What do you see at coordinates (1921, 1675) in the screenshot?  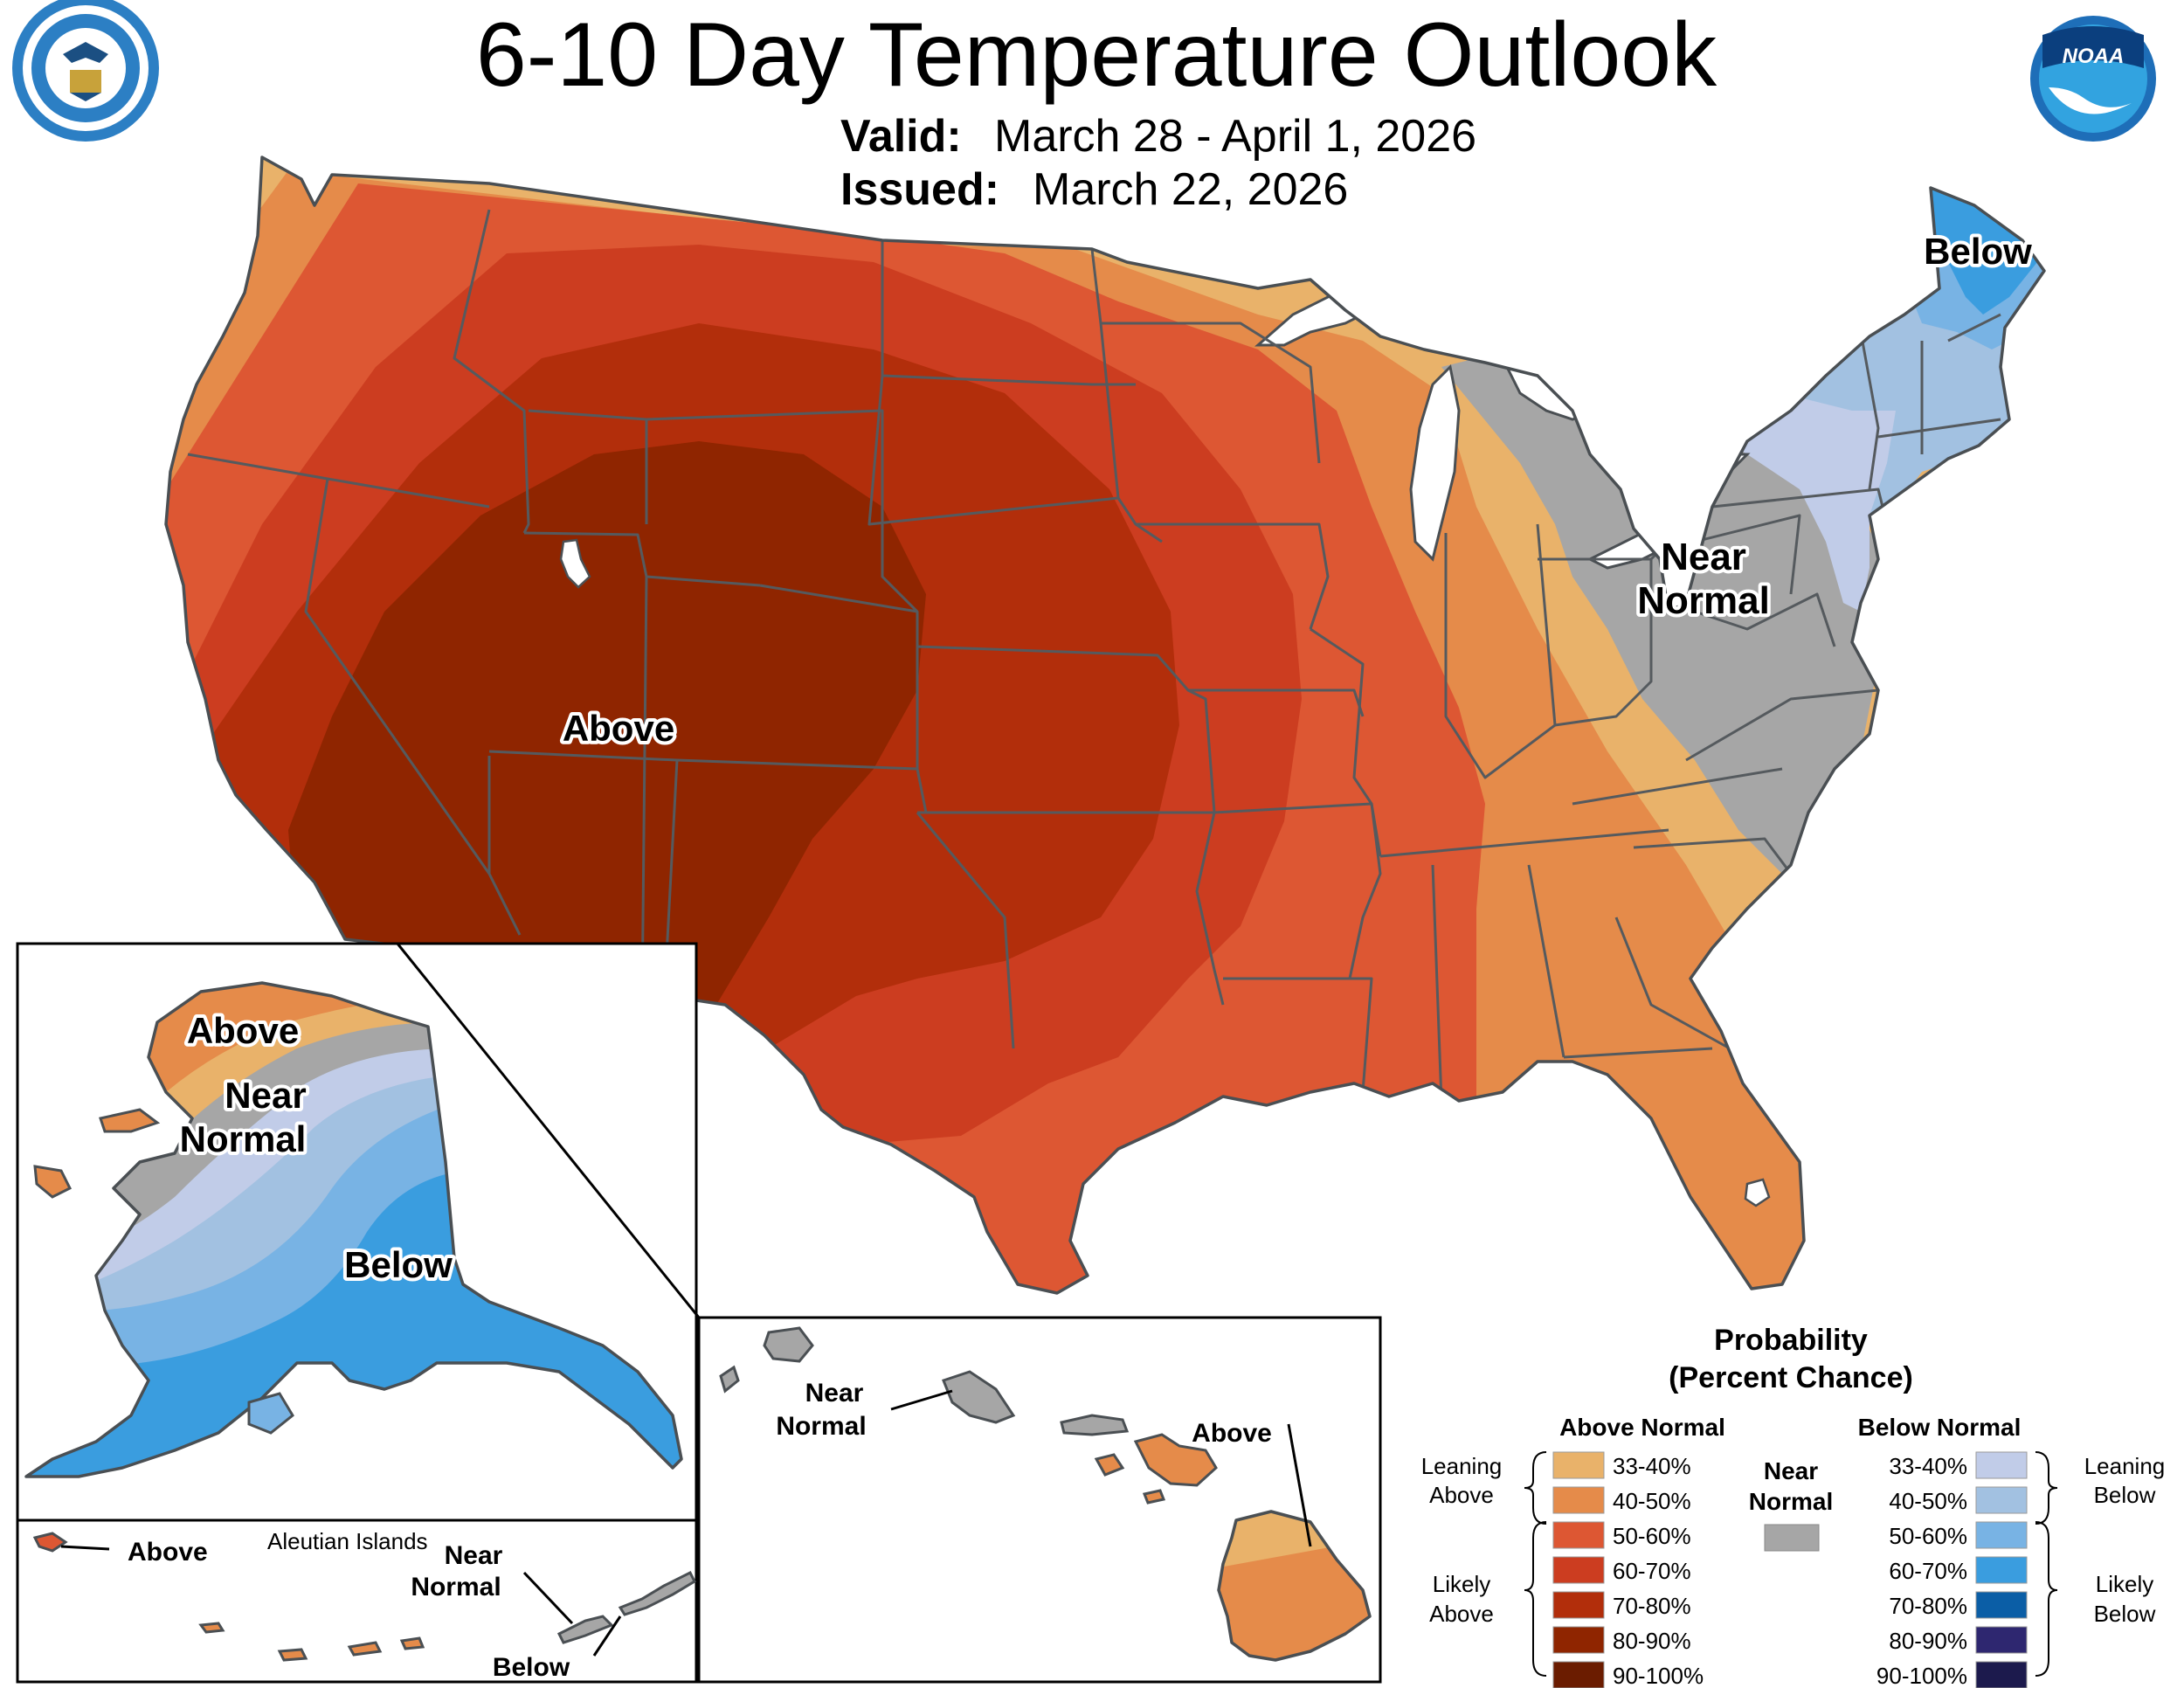 I see `legend-below-label-90-100: 90-100%` at bounding box center [1921, 1675].